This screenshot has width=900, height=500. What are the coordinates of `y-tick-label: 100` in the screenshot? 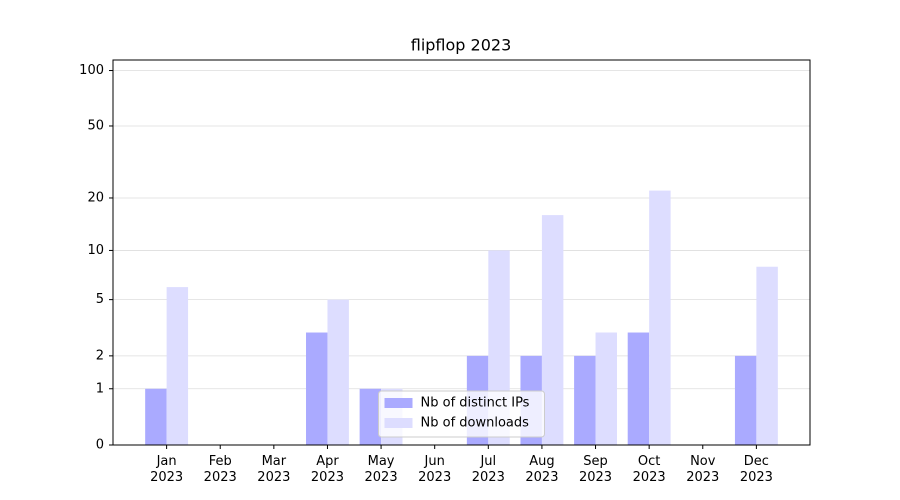 It's located at (91, 70).